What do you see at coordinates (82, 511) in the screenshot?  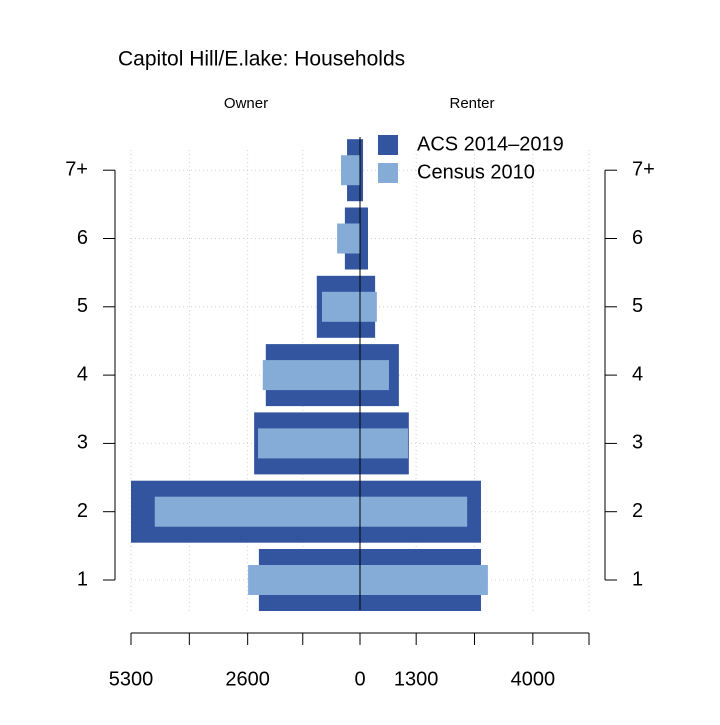 I see `y-tick-label: 2` at bounding box center [82, 511].